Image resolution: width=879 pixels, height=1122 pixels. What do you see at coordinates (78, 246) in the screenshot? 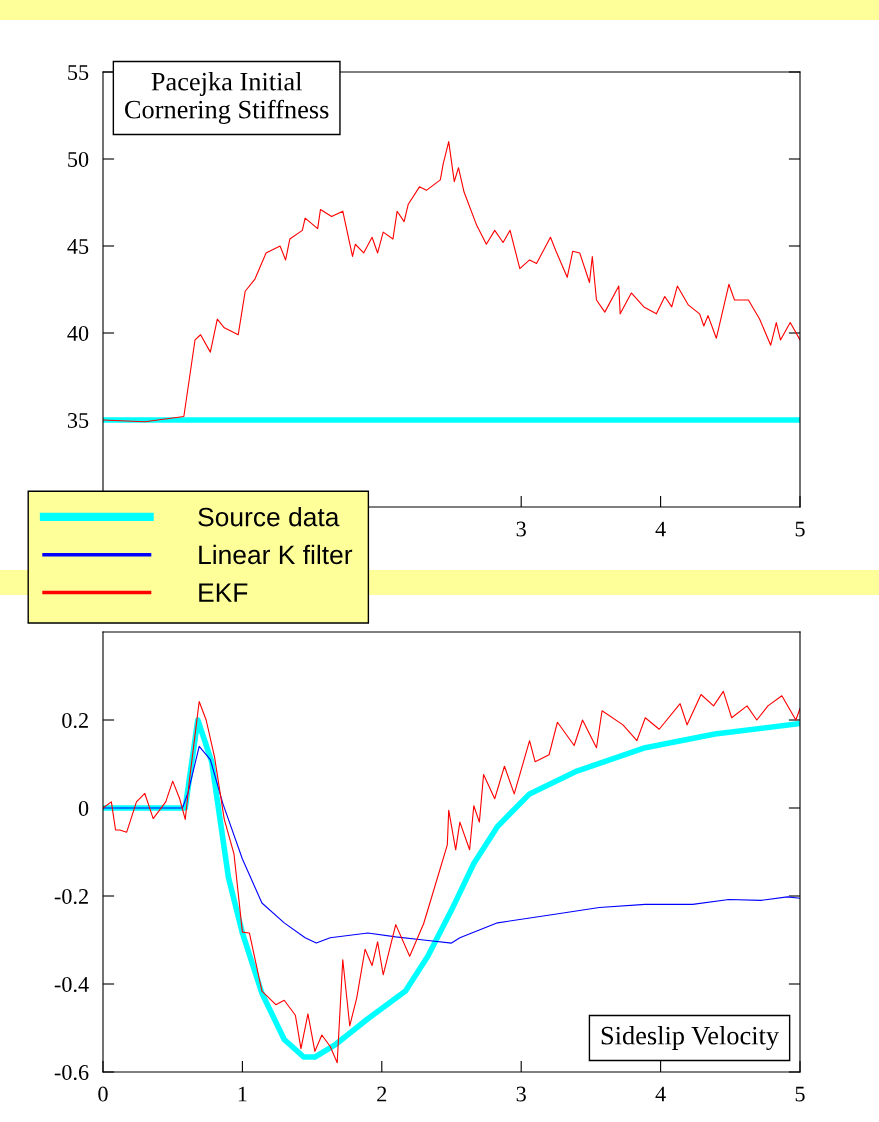
I see `y-tick-label: 45` at bounding box center [78, 246].